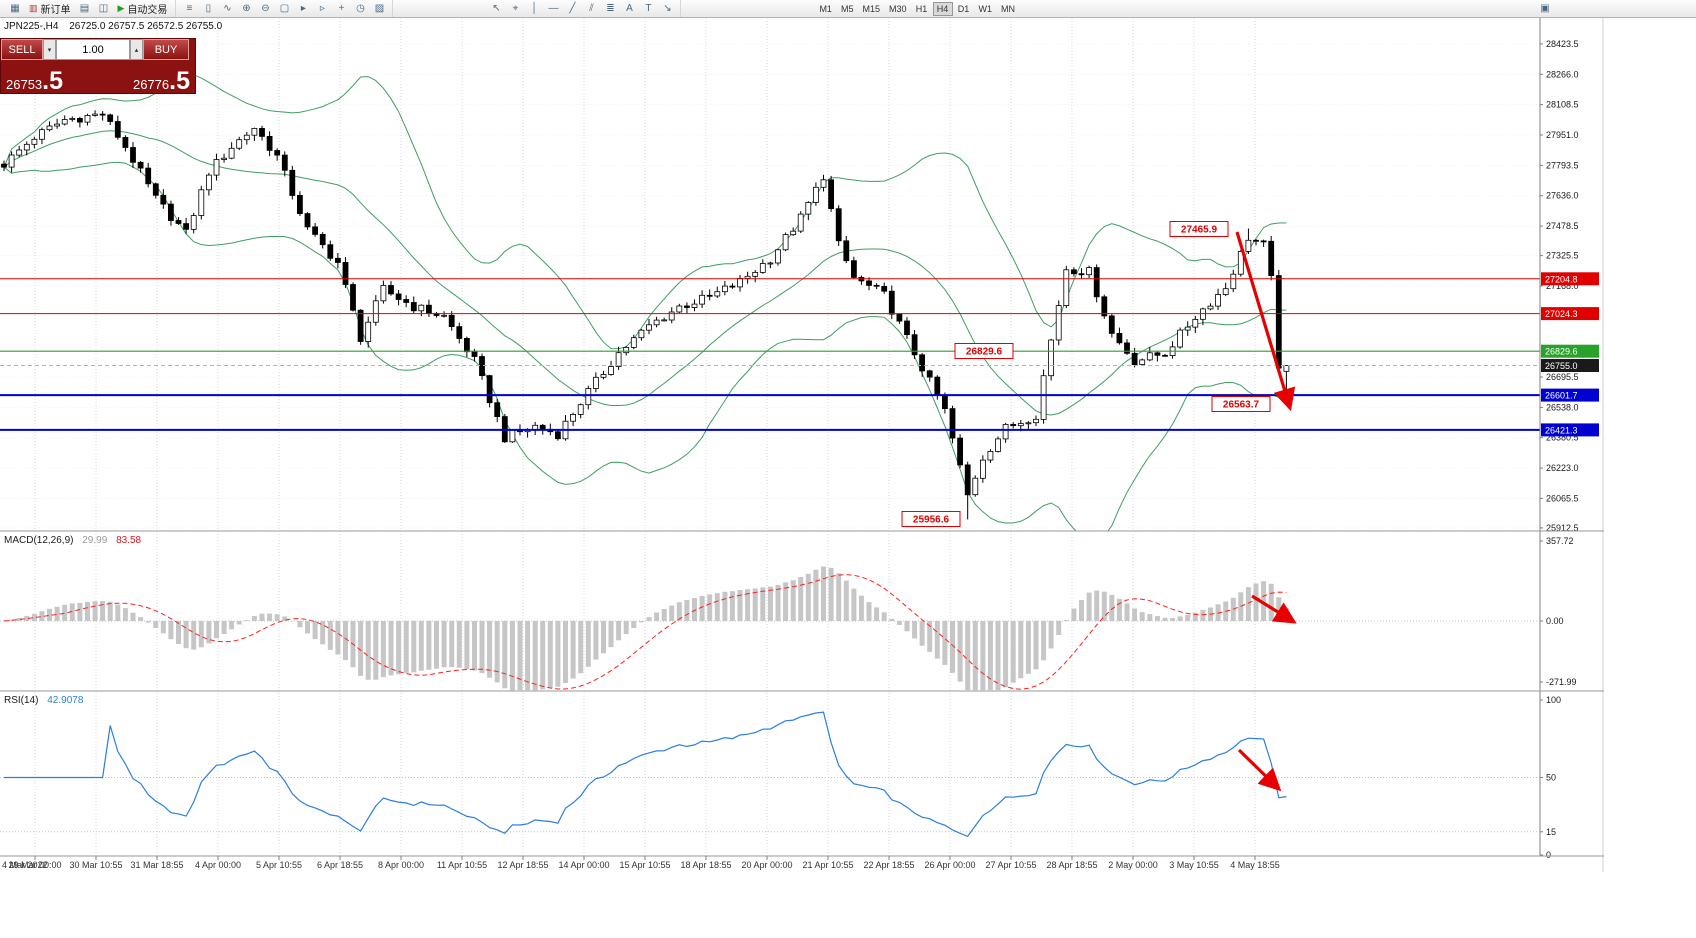 The width and height of the screenshot is (1696, 938). I want to click on rsi-axis-label: 15, so click(1551, 832).